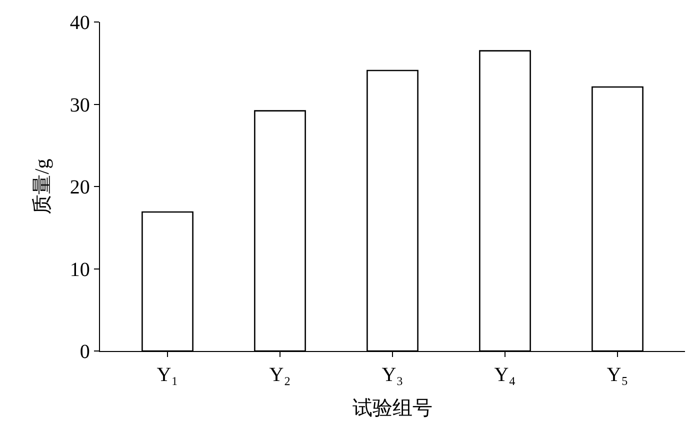 This screenshot has height=446, width=700. Describe the element at coordinates (80, 269) in the screenshot. I see `y-tick-label: 10` at that location.